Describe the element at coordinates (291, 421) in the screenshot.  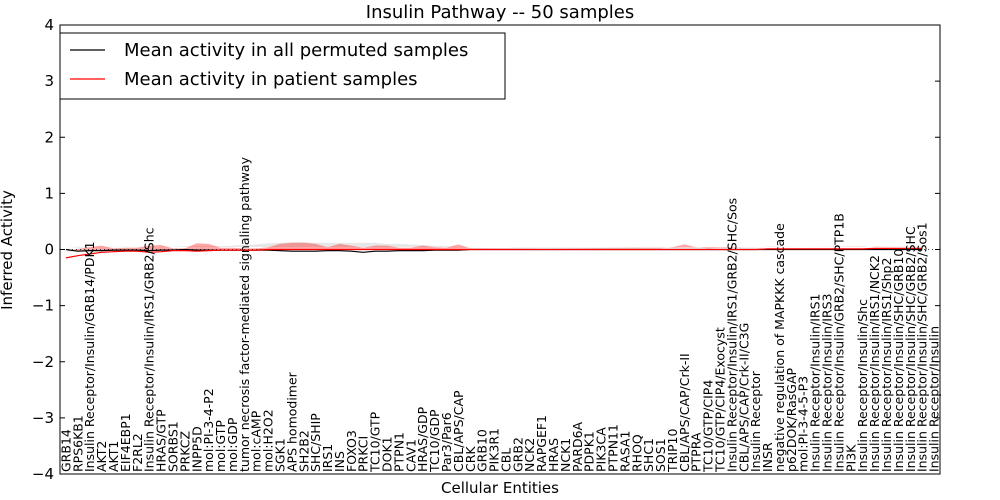
I see `x-tick-label: APS homodimer` at that location.